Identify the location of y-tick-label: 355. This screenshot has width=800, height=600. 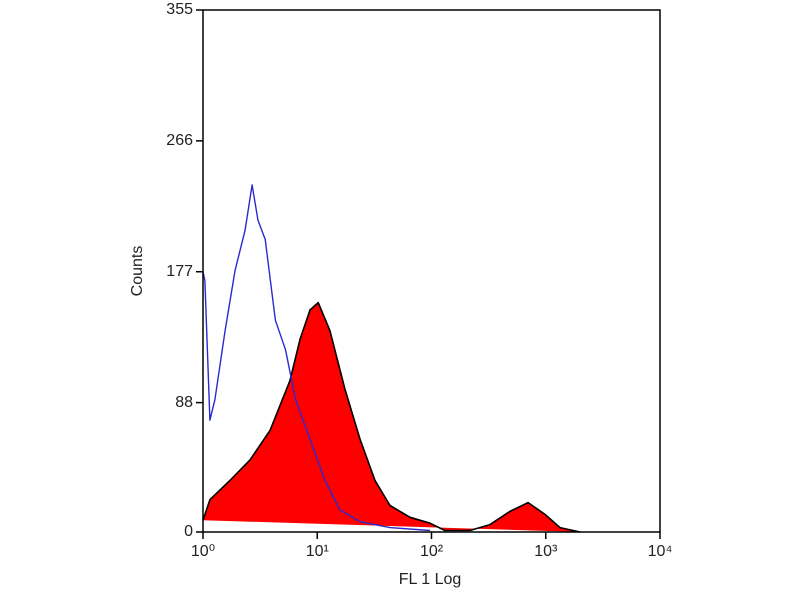
(179, 9).